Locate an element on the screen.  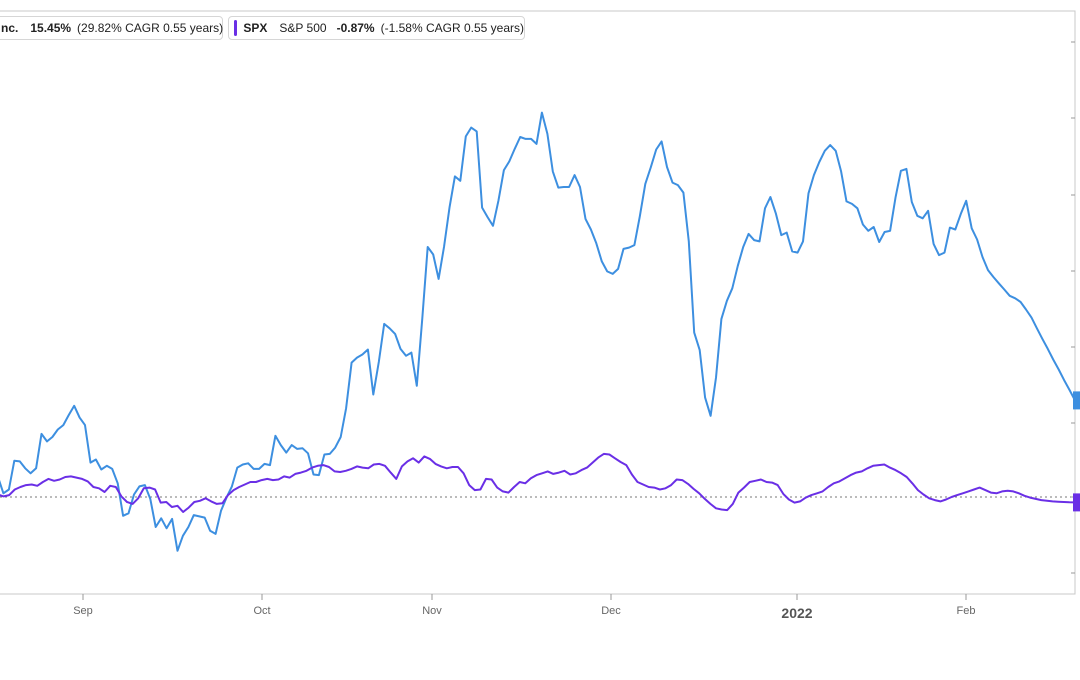
legend-change: -0.87% is located at coordinates (355, 28).